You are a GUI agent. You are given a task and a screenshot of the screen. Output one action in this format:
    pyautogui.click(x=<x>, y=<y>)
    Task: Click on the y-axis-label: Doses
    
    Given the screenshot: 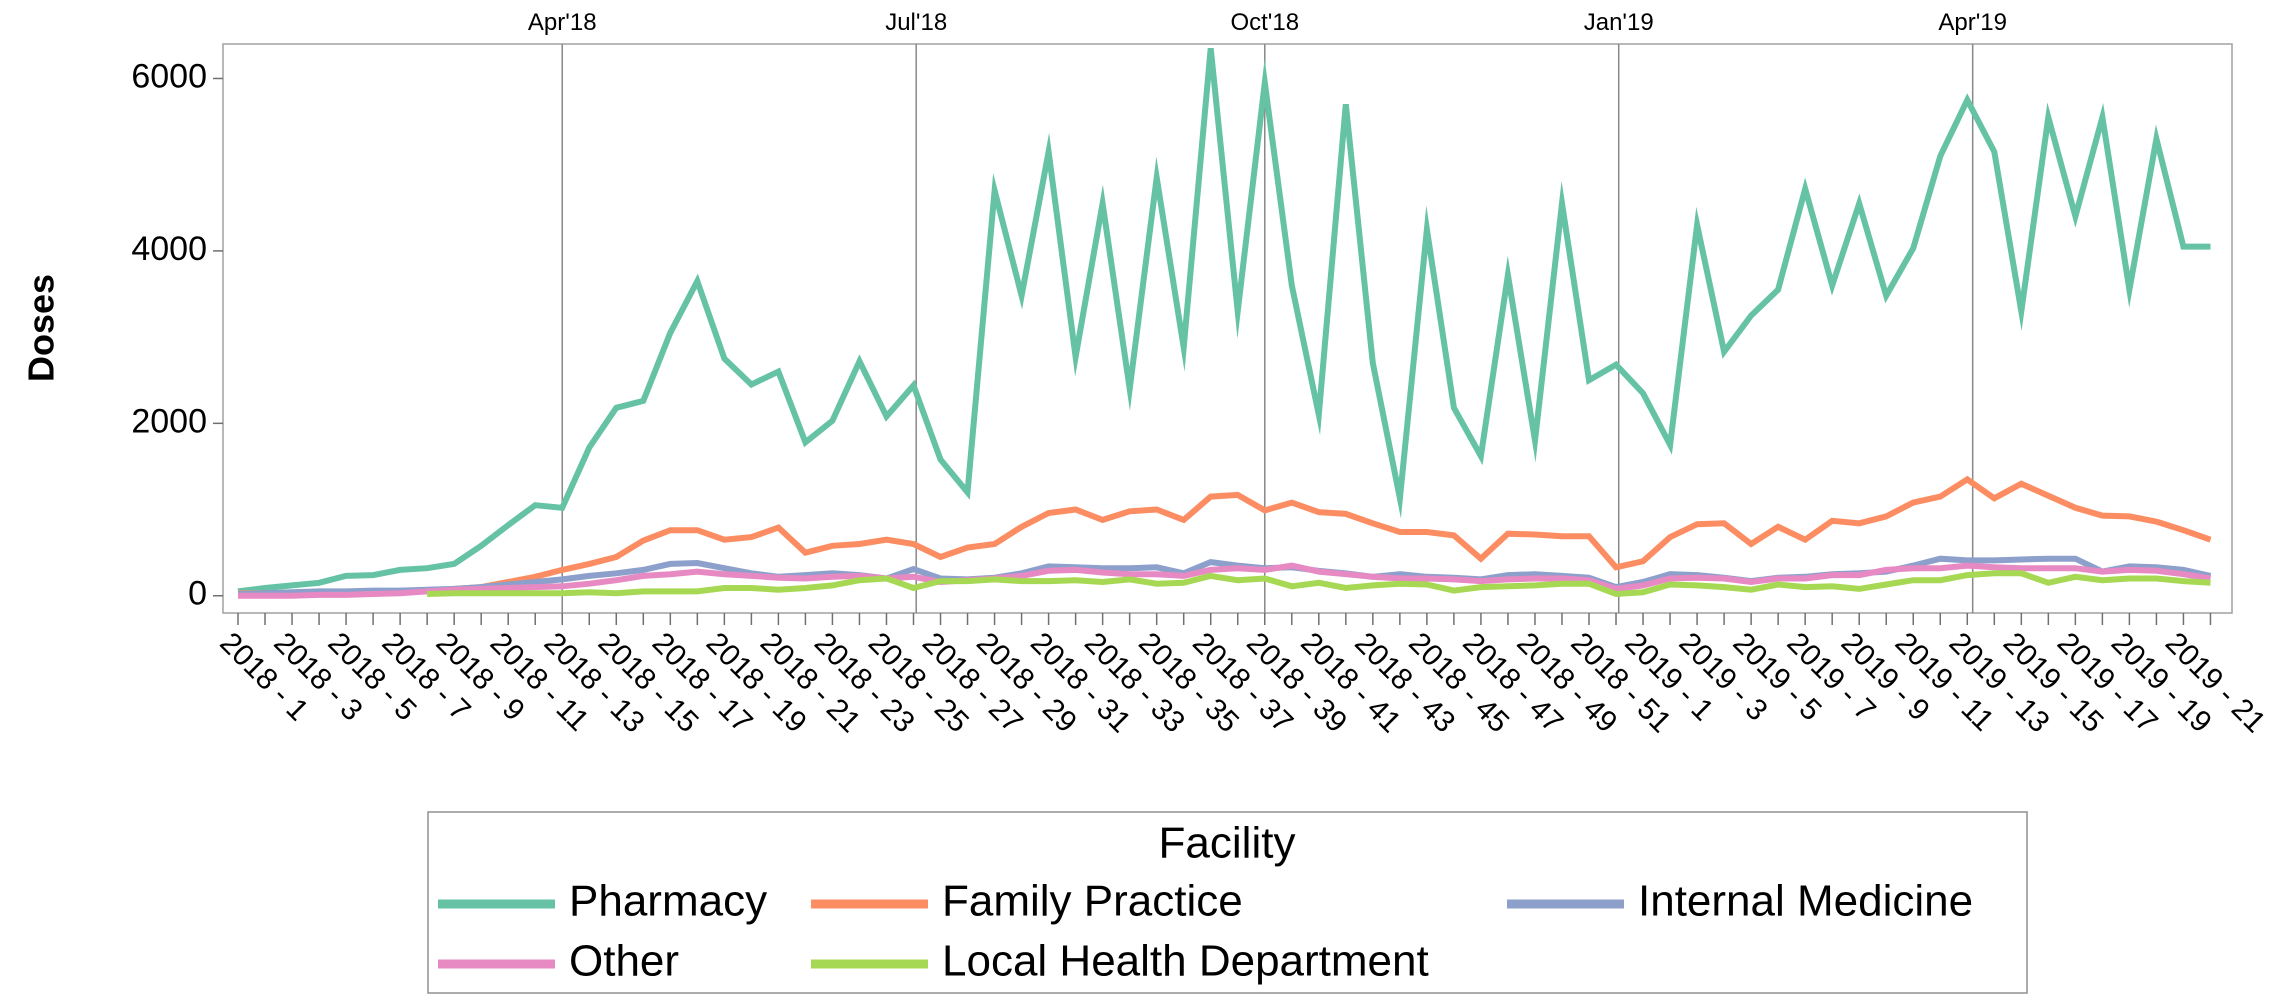 What is the action you would take?
    pyautogui.click(x=41, y=328)
    